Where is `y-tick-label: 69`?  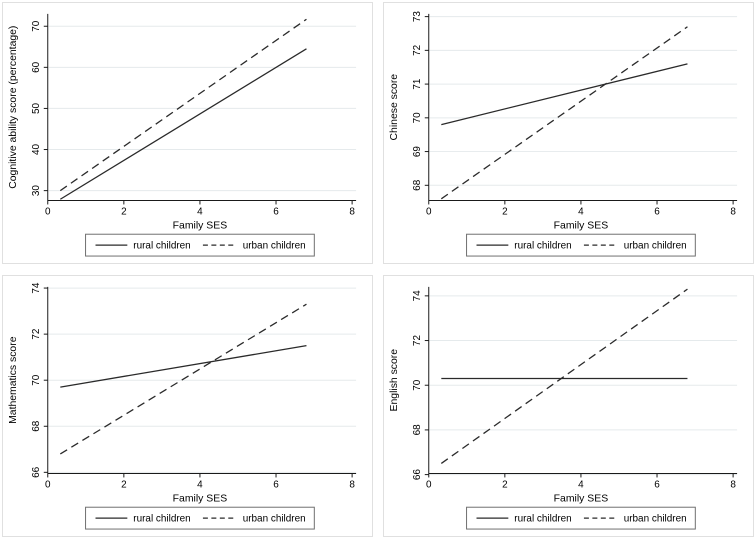 y-tick-label: 69 is located at coordinates (417, 152).